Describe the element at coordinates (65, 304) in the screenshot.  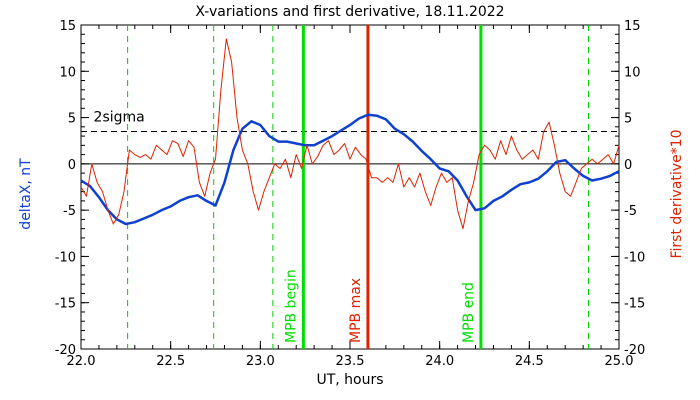
I see `y-tick-label-left: -15` at that location.